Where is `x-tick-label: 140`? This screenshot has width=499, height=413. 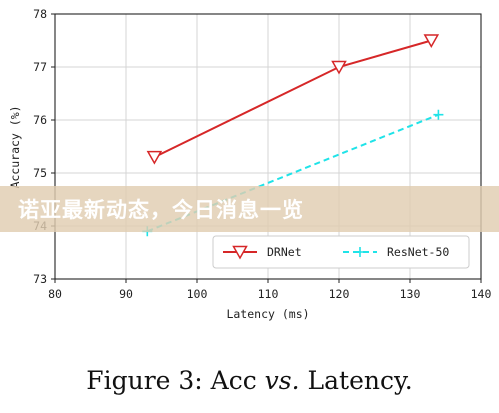
x-tick-label: 140 is located at coordinates (481, 294).